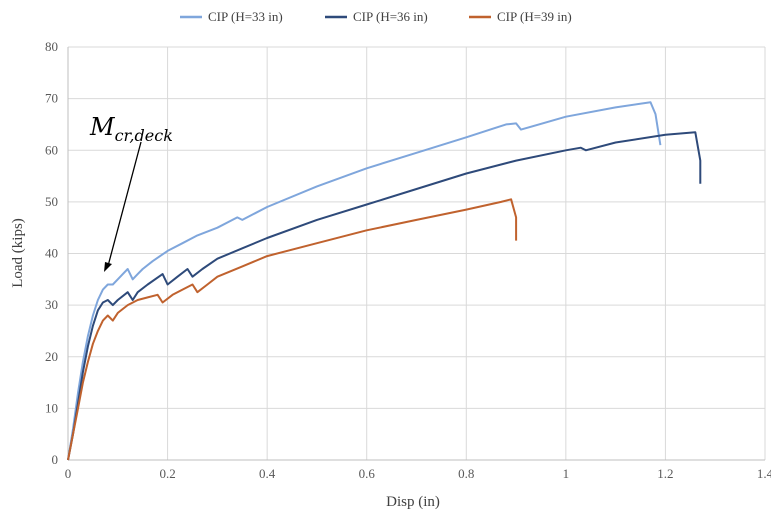  I want to click on y-tick-label: 20, so click(51, 356).